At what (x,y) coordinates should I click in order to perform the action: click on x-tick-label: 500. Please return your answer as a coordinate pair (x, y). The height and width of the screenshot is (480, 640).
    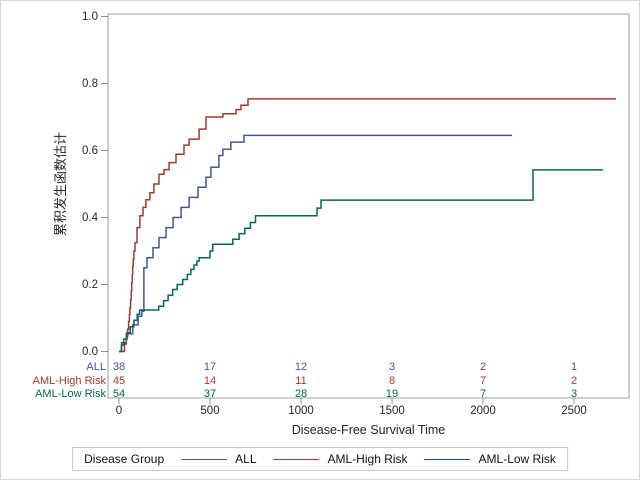
    Looking at the image, I should click on (210, 411).